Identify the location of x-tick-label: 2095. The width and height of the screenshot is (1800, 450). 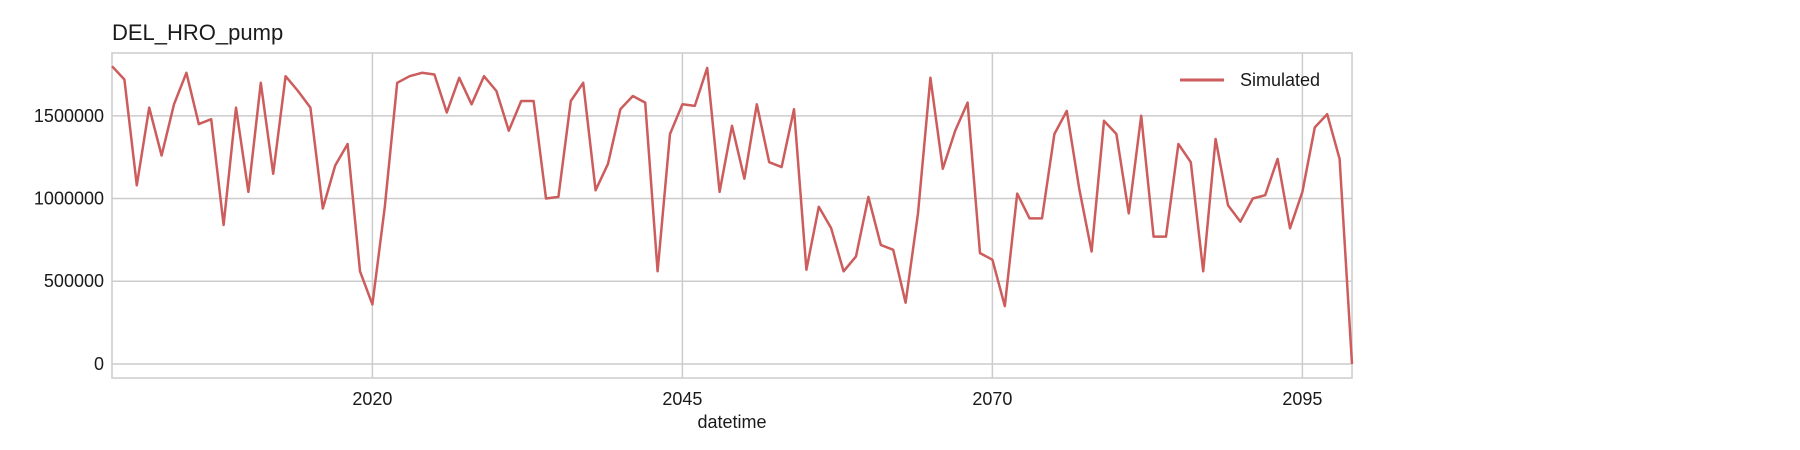
(1302, 399).